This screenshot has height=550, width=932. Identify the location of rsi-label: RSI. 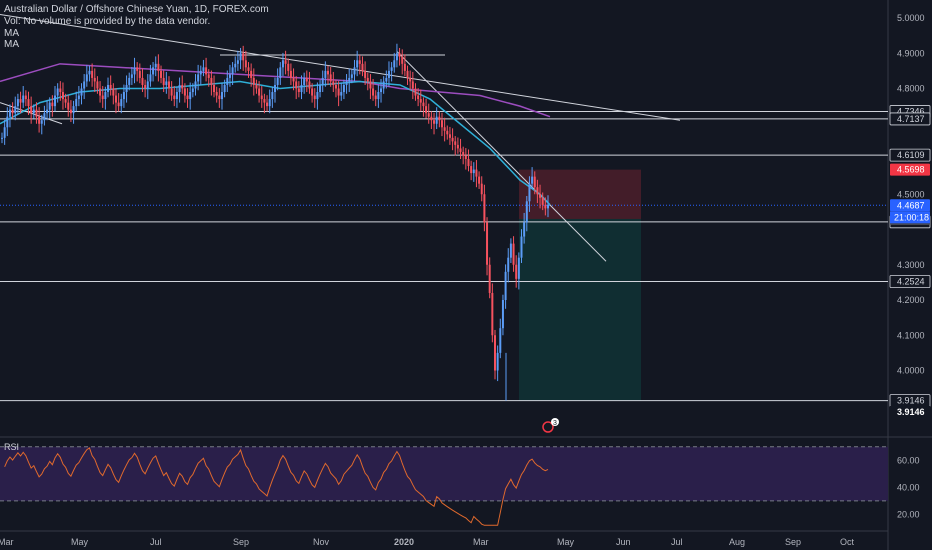
(12, 447).